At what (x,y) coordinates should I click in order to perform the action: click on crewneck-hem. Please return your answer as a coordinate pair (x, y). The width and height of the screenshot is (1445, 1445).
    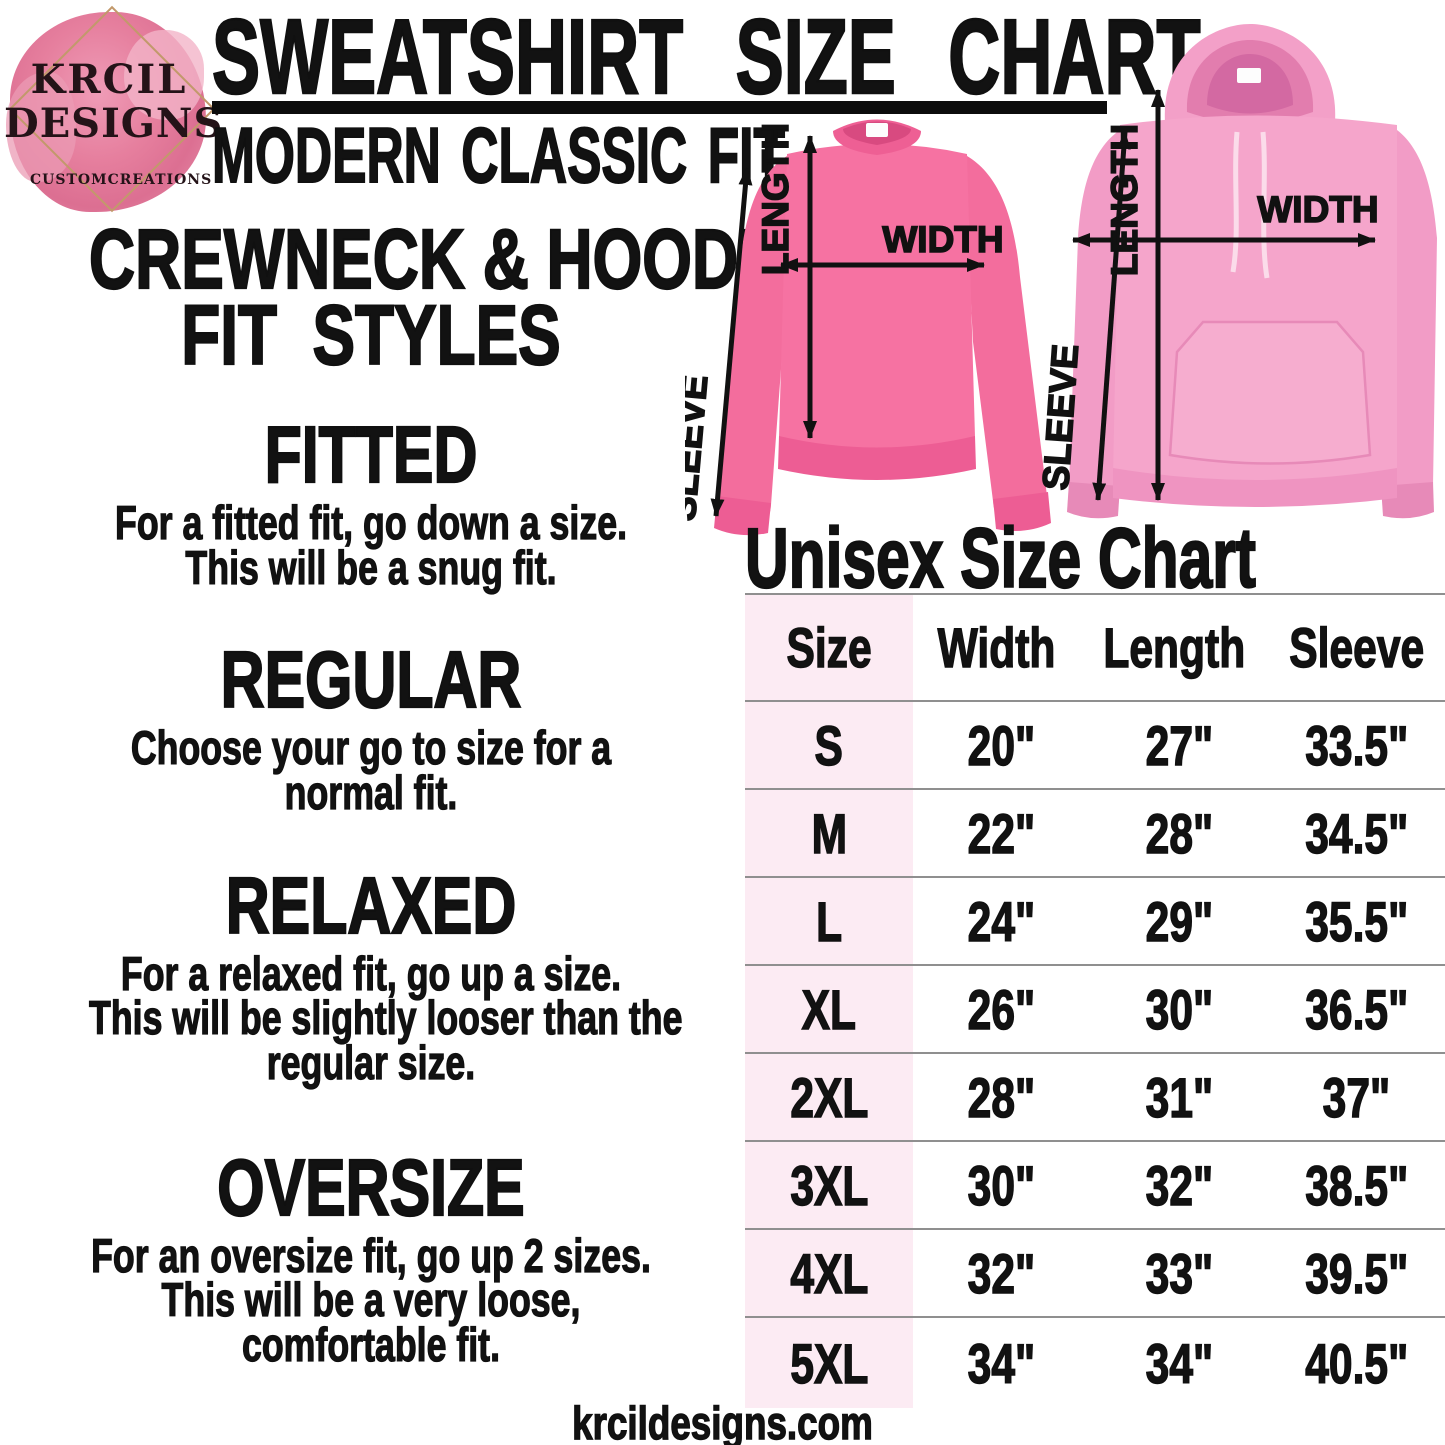
    Looking at the image, I should click on (877, 458).